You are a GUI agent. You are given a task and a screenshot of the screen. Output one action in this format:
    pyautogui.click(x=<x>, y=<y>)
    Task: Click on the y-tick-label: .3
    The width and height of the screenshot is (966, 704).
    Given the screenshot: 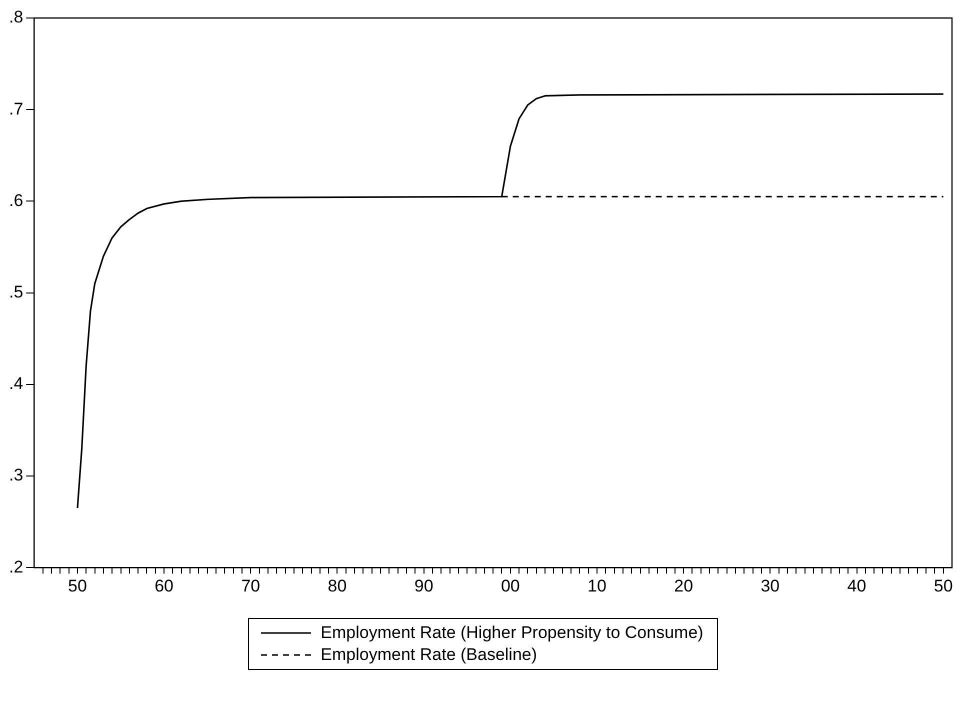 What is the action you would take?
    pyautogui.click(x=16, y=475)
    